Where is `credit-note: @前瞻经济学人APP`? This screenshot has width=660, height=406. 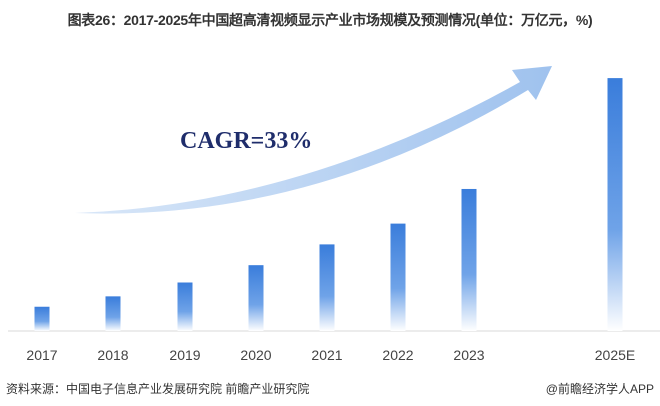
credit-note: @前瞻经济学人APP is located at coordinates (599, 389).